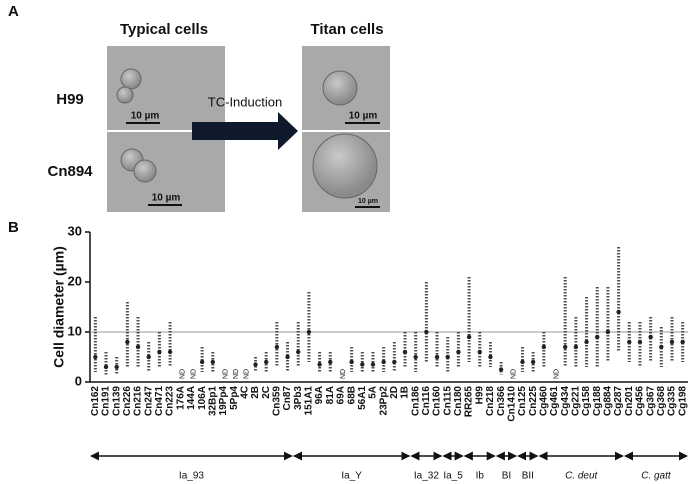 This screenshot has width=694, height=484. Describe the element at coordinates (608, 401) in the screenshot. I see `x-tick-label: Cg884` at that location.